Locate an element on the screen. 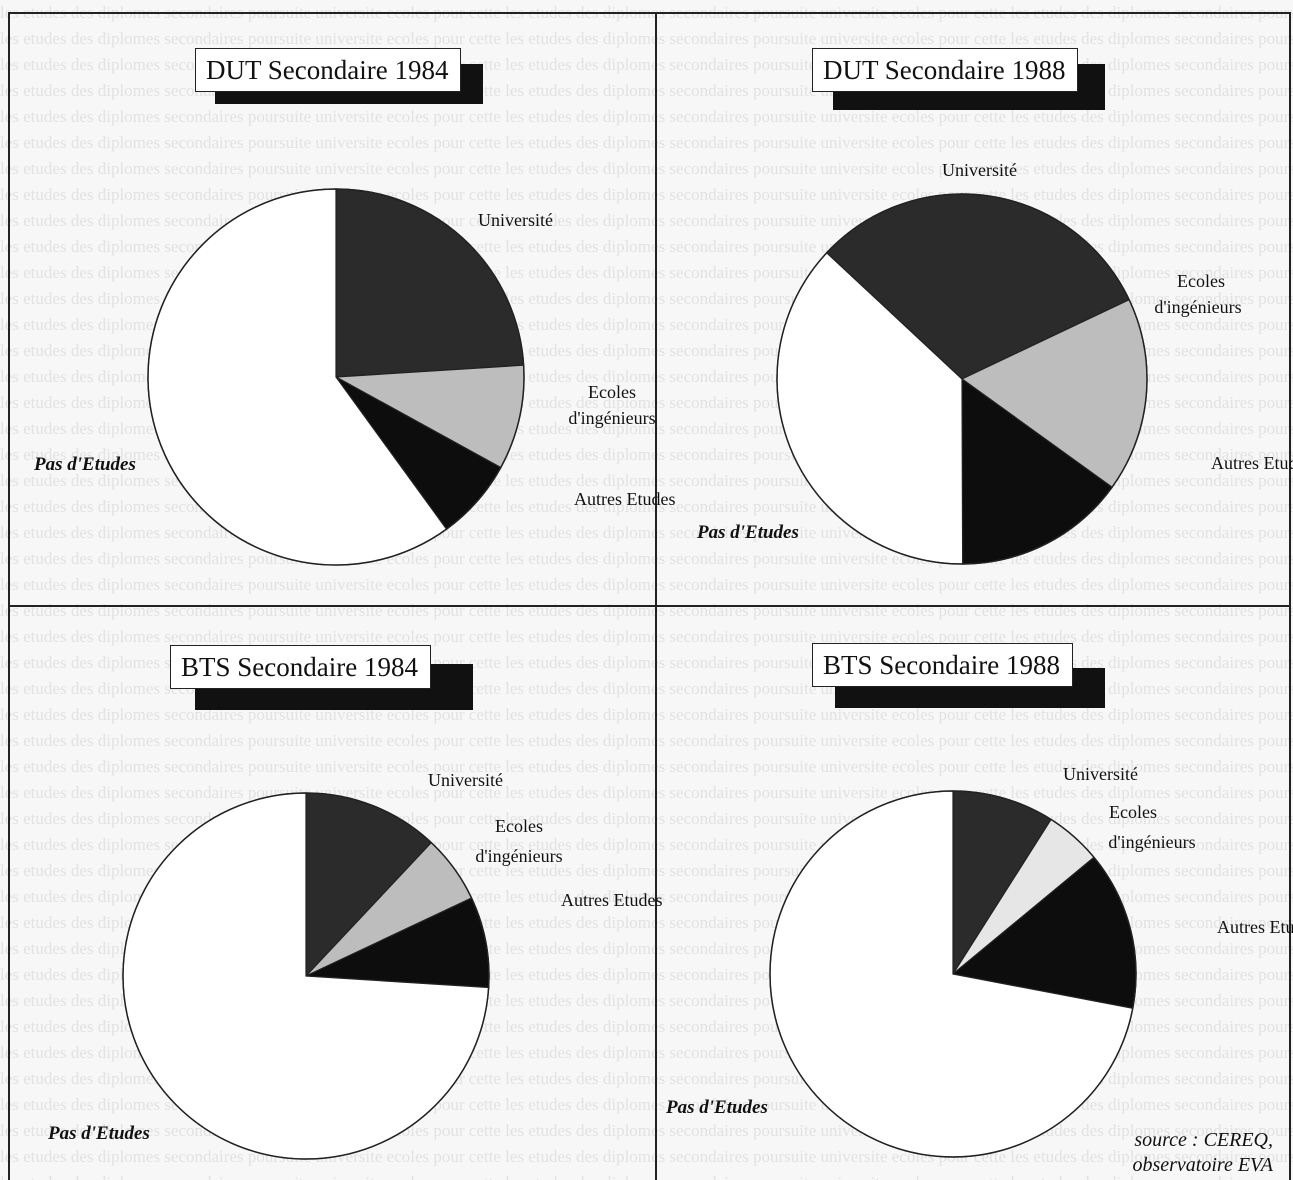  slice-label-universite-3: Université is located at coordinates (1100, 774).